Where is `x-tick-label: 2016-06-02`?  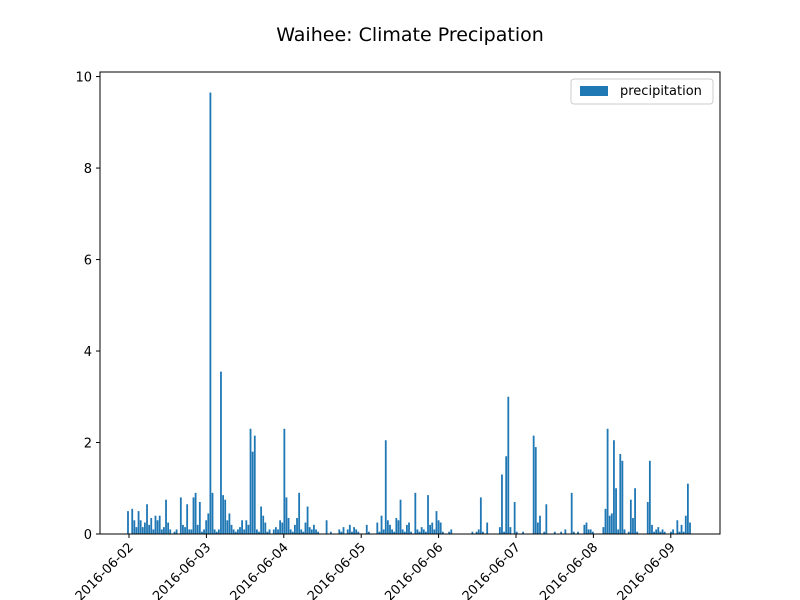 x-tick-label: 2016-06-02 is located at coordinates (105, 570).